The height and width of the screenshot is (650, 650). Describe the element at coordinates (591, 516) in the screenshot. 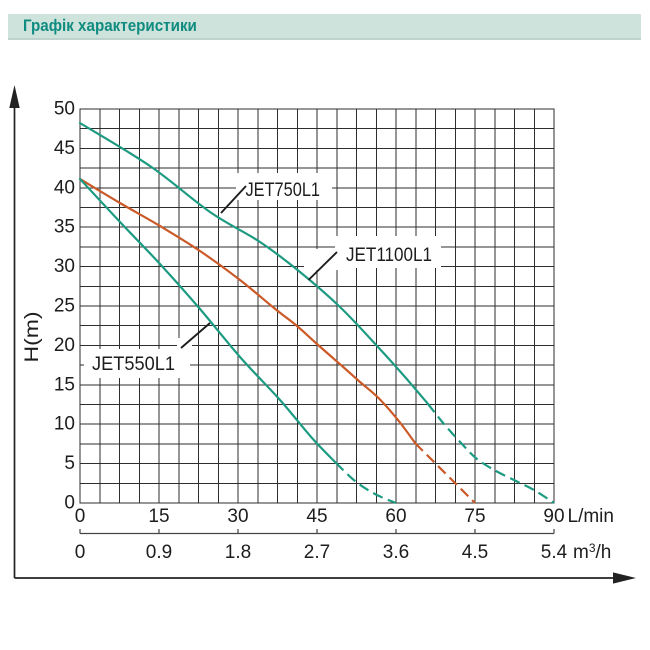

I see `svg-text: L/min` at that location.